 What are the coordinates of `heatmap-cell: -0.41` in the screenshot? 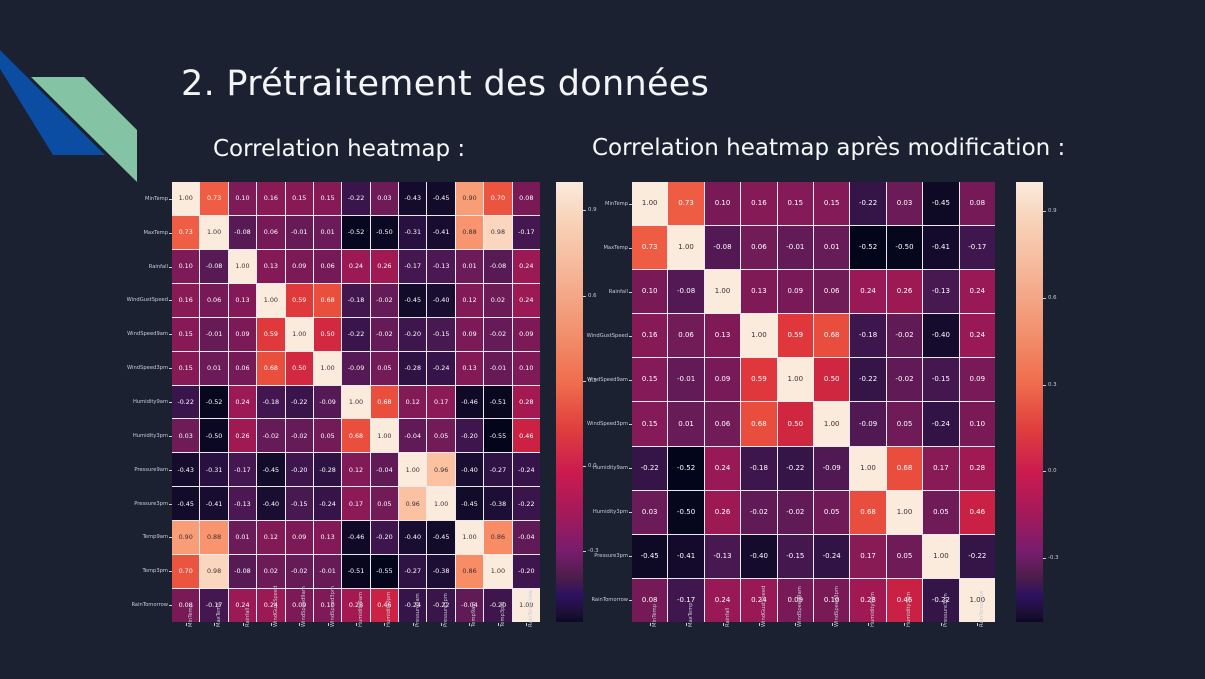 It's located at (214, 504).